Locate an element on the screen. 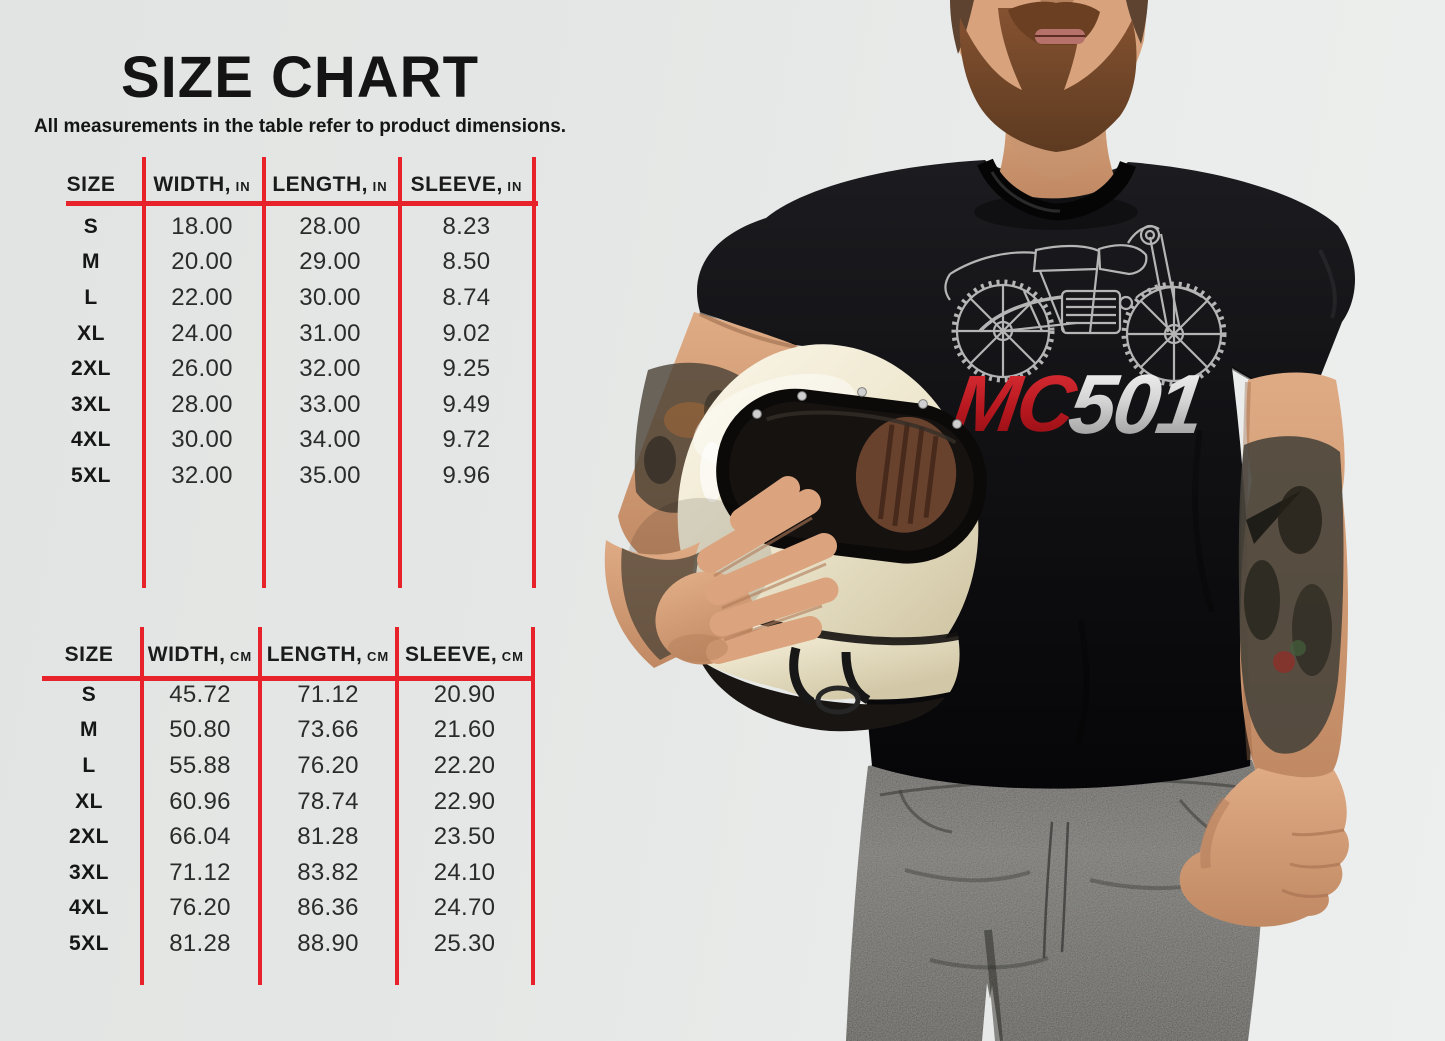 The height and width of the screenshot is (1041, 1445). jeans is located at coordinates (1055, 896).